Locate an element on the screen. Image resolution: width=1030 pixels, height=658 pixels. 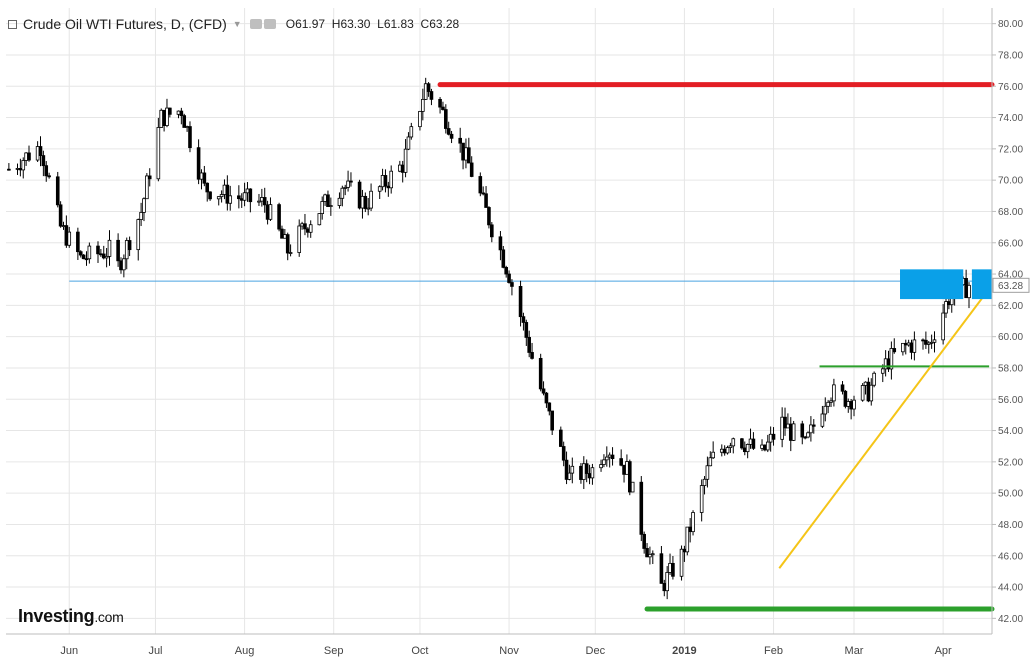
collapse-box-icon is located at coordinates (12, 24).